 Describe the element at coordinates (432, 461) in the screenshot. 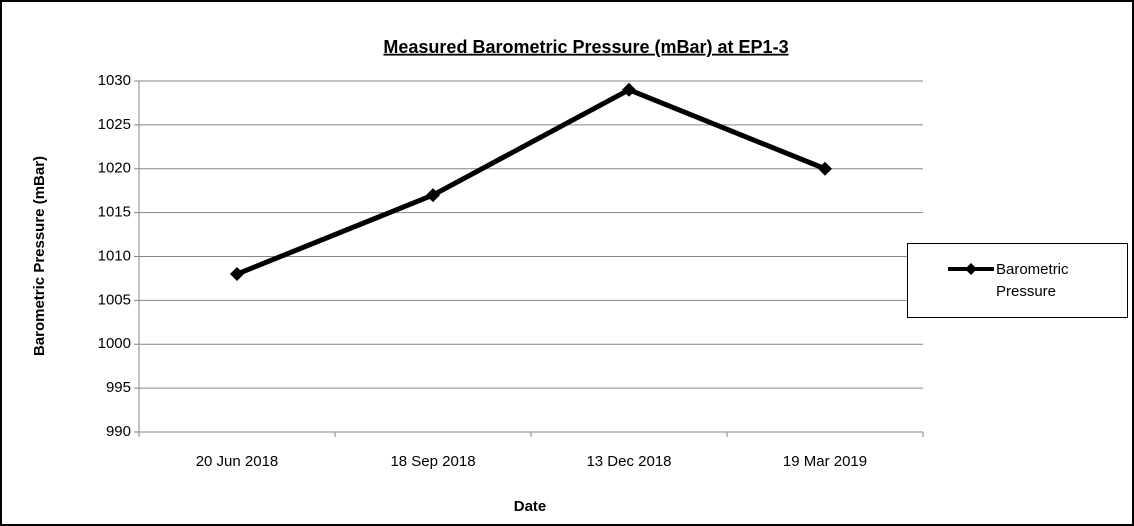

I see `x-tick-label: 18 Sep 2018` at that location.